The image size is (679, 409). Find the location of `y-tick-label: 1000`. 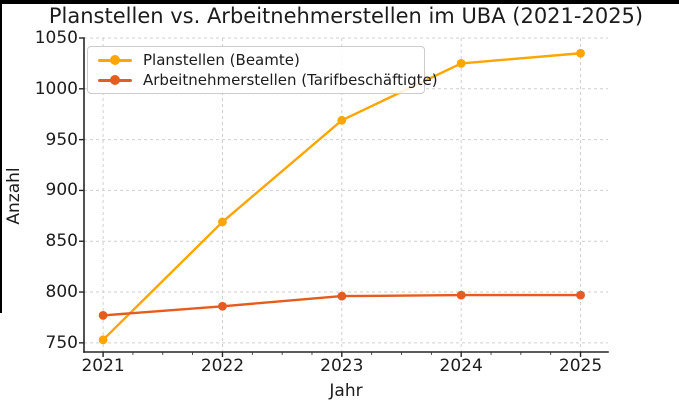

y-tick-label: 1000 is located at coordinates (56, 88).